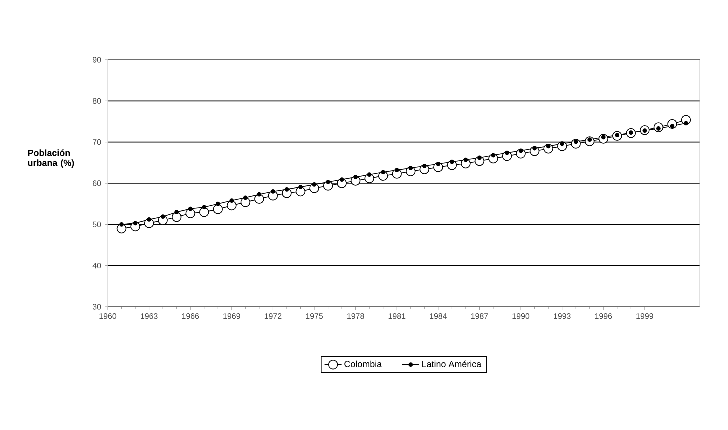 The width and height of the screenshot is (728, 430). What do you see at coordinates (452, 364) in the screenshot?
I see `legend-label: Latino América` at bounding box center [452, 364].